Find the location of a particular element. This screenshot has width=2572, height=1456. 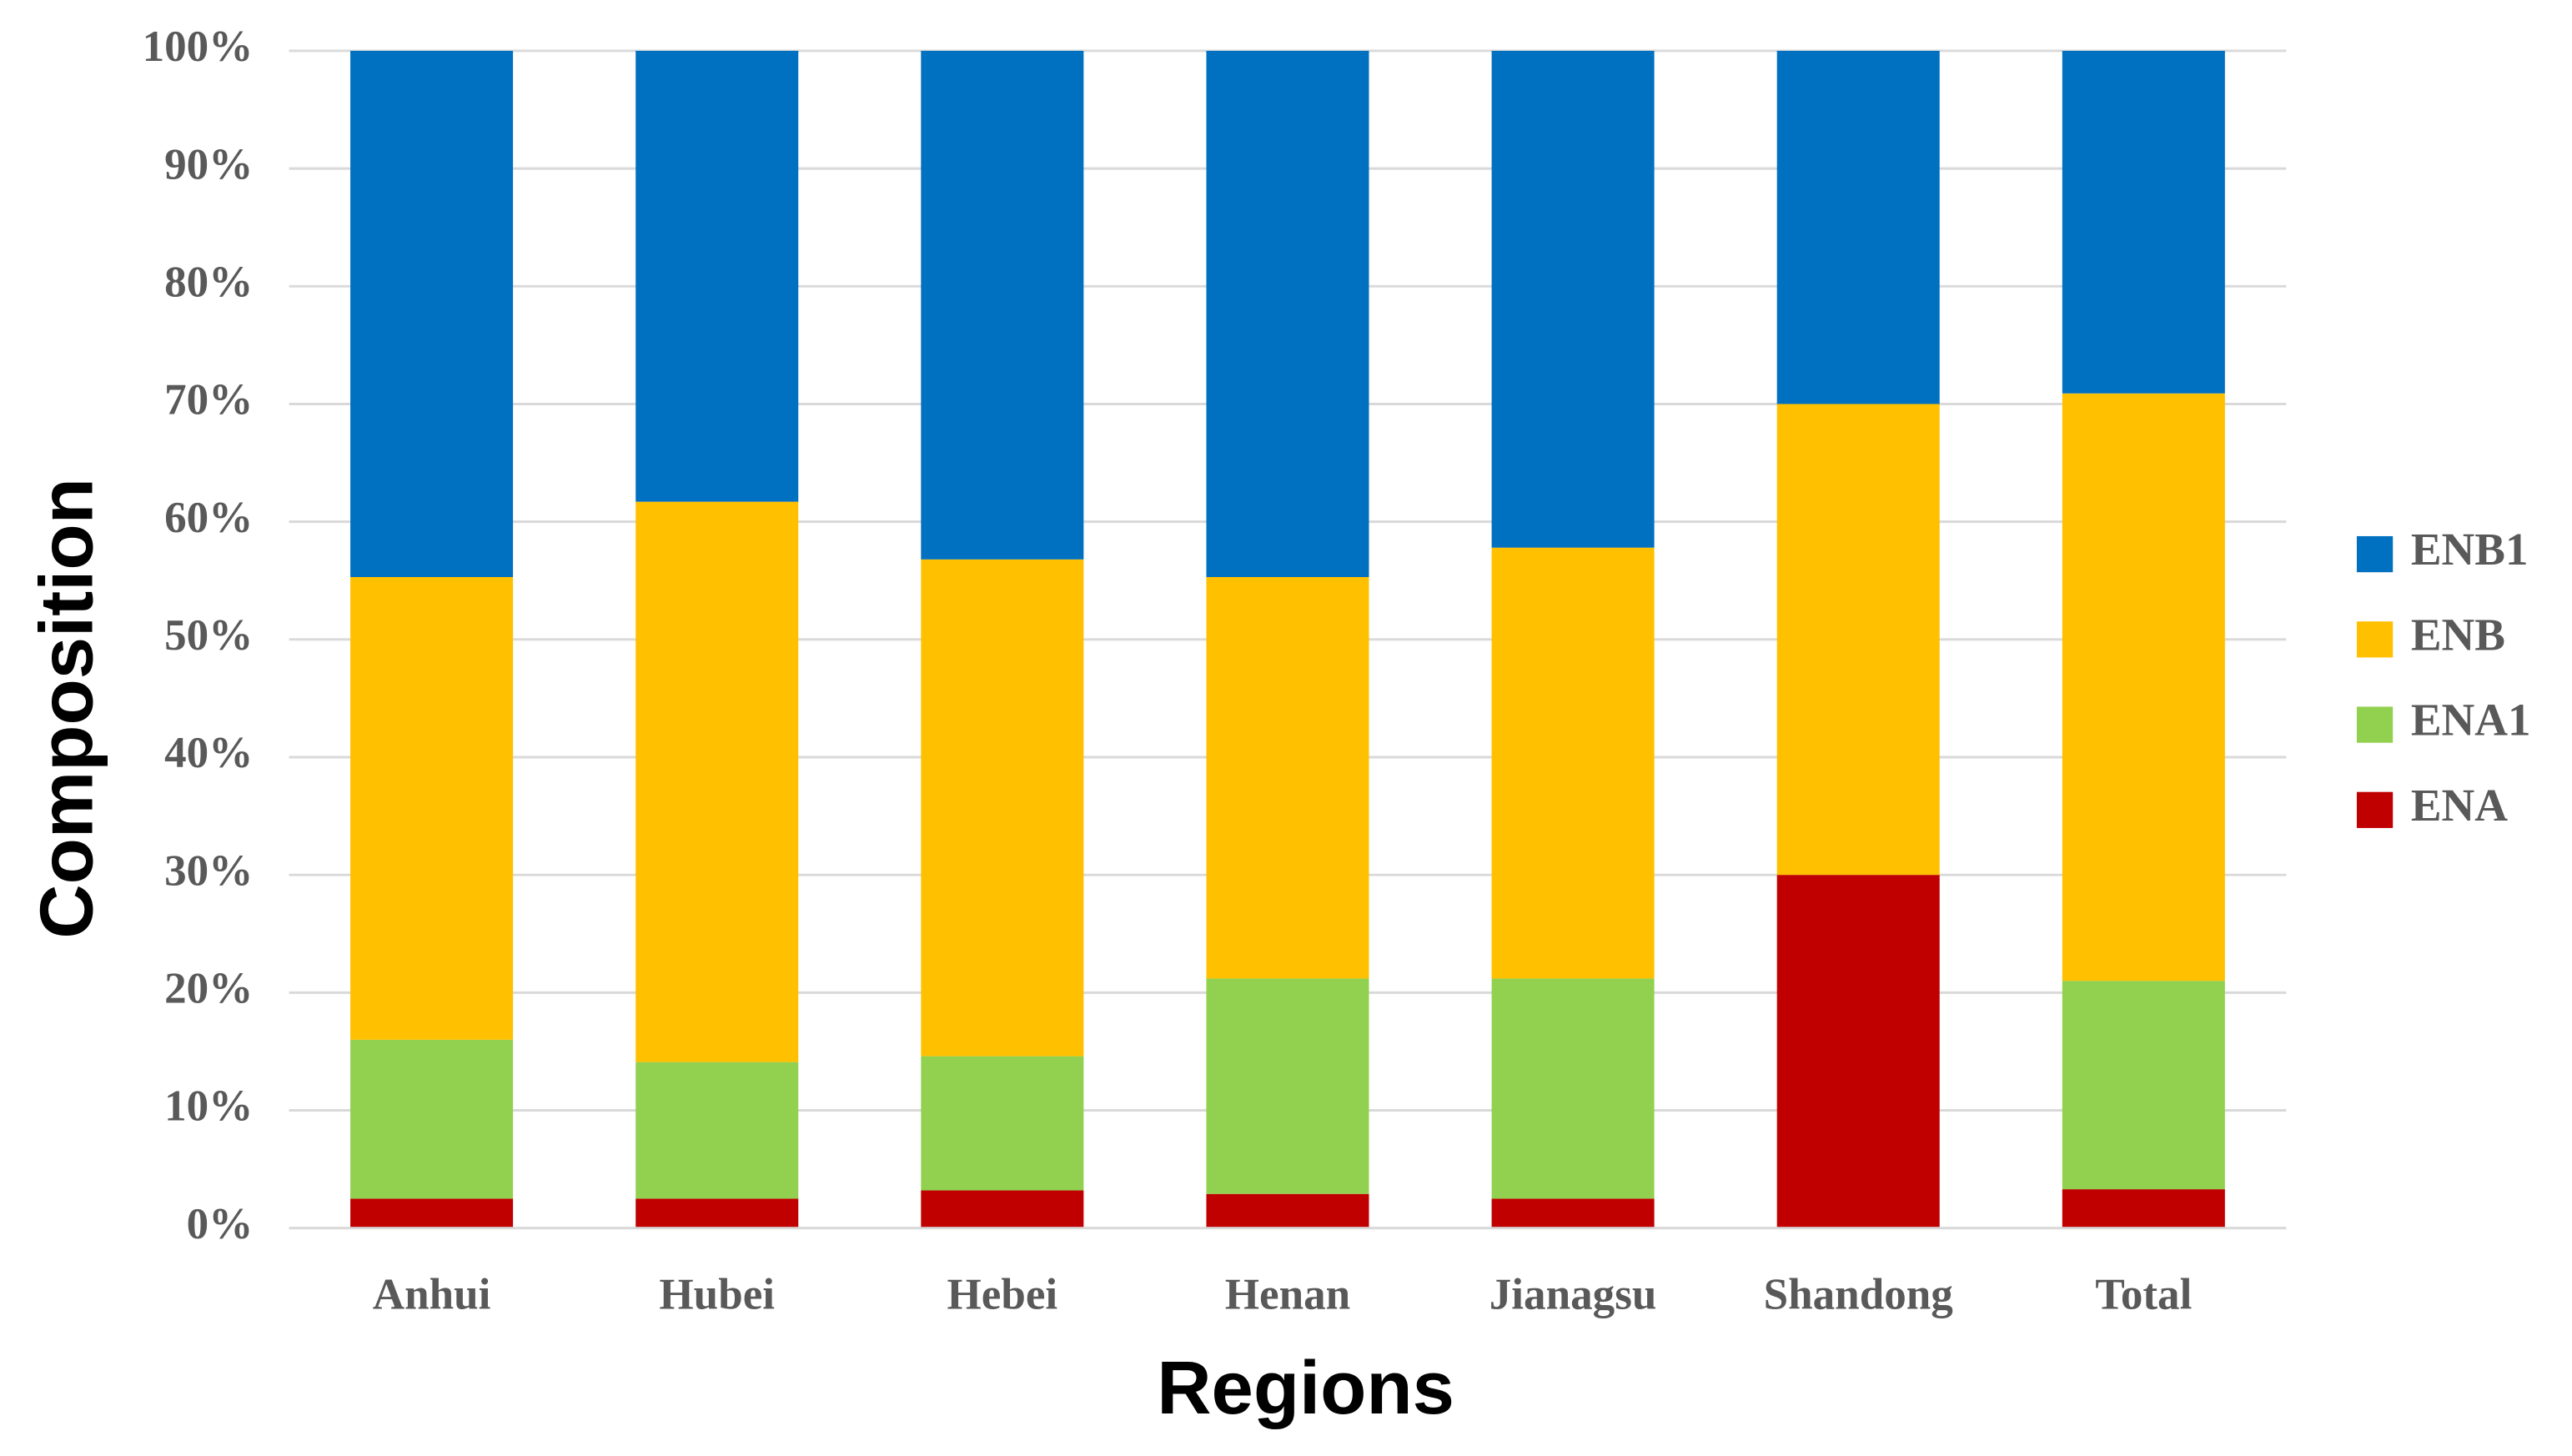

x-tick-label: Total is located at coordinates (2143, 1294).